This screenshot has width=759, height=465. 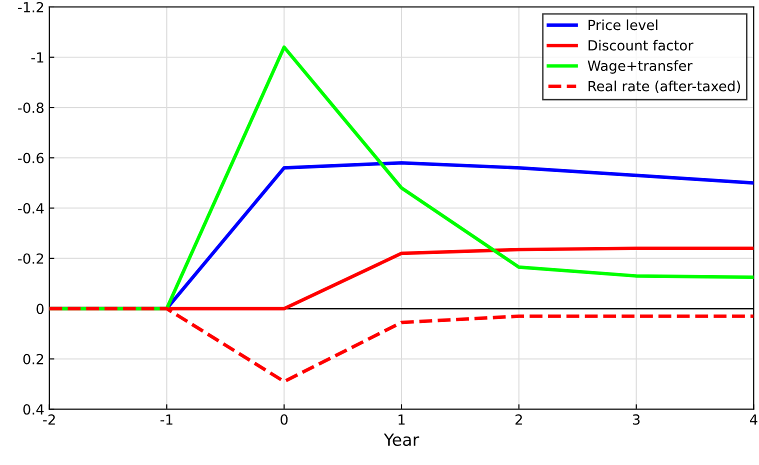 I want to click on legend-label: Price level, so click(x=623, y=24).